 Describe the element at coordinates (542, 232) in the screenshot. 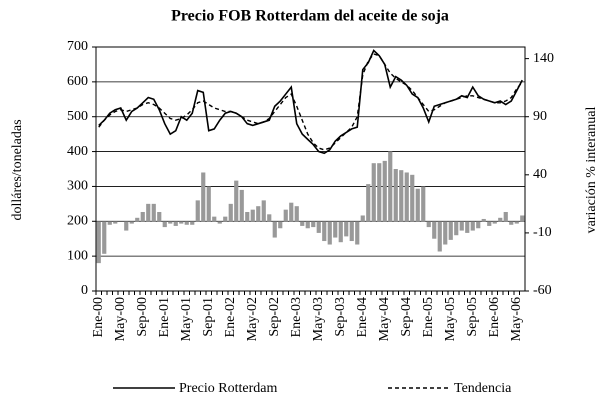

I see `y2-tick-label: -10` at that location.